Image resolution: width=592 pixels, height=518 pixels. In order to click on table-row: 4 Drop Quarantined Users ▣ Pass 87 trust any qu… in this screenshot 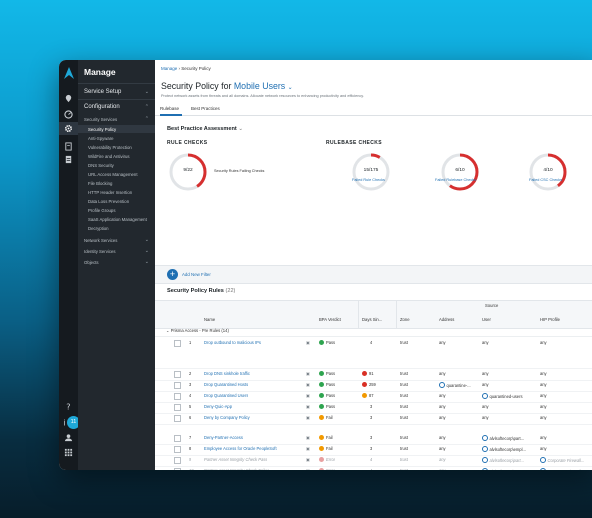, I will do `click(373, 397)`.